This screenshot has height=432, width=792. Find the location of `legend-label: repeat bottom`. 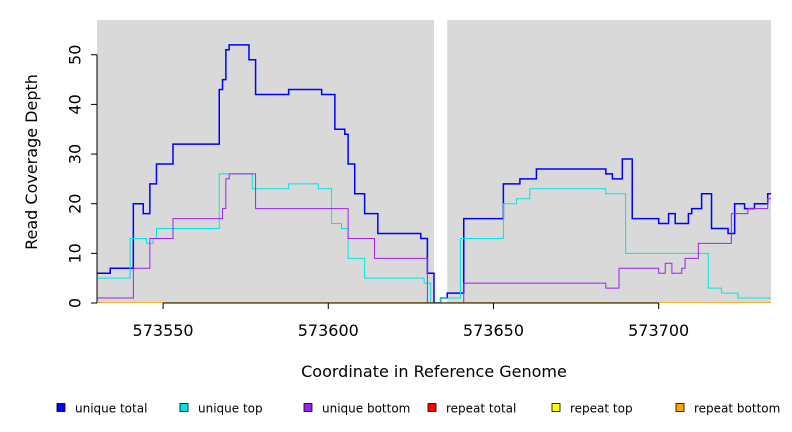

legend-label: repeat bottom is located at coordinates (737, 409).